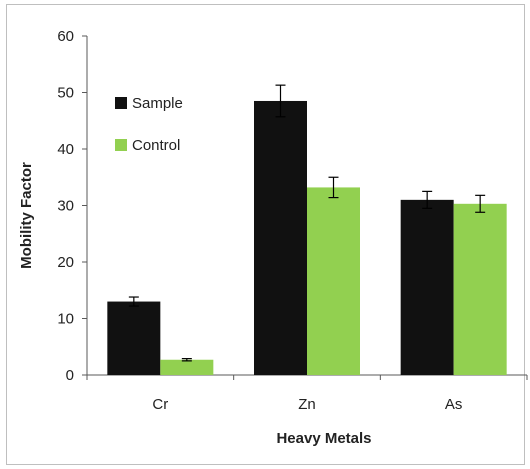 The height and width of the screenshot is (469, 530). Describe the element at coordinates (65, 149) in the screenshot. I see `y-tick-label: 40` at that location.